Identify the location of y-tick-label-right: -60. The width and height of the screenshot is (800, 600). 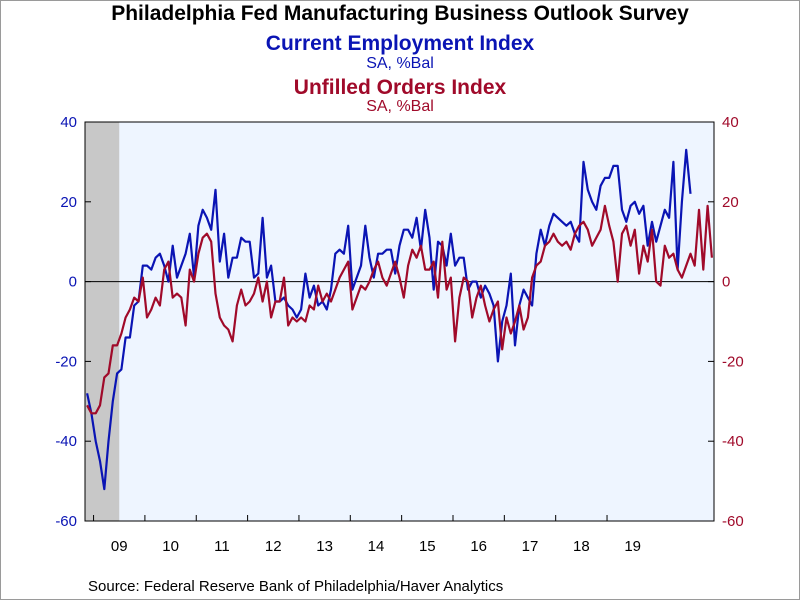
(733, 521).